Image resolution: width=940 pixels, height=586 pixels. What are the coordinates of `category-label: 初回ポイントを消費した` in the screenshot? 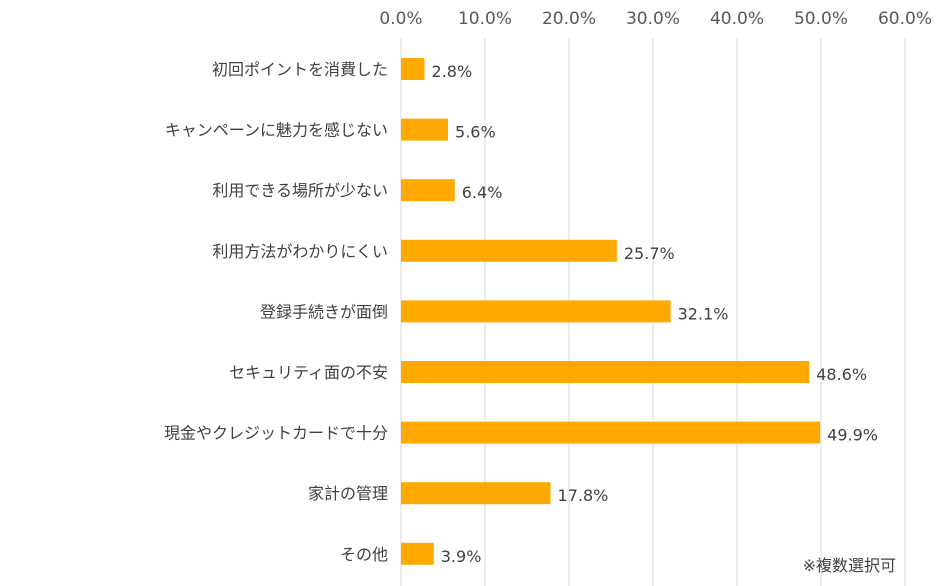 It's located at (300, 69).